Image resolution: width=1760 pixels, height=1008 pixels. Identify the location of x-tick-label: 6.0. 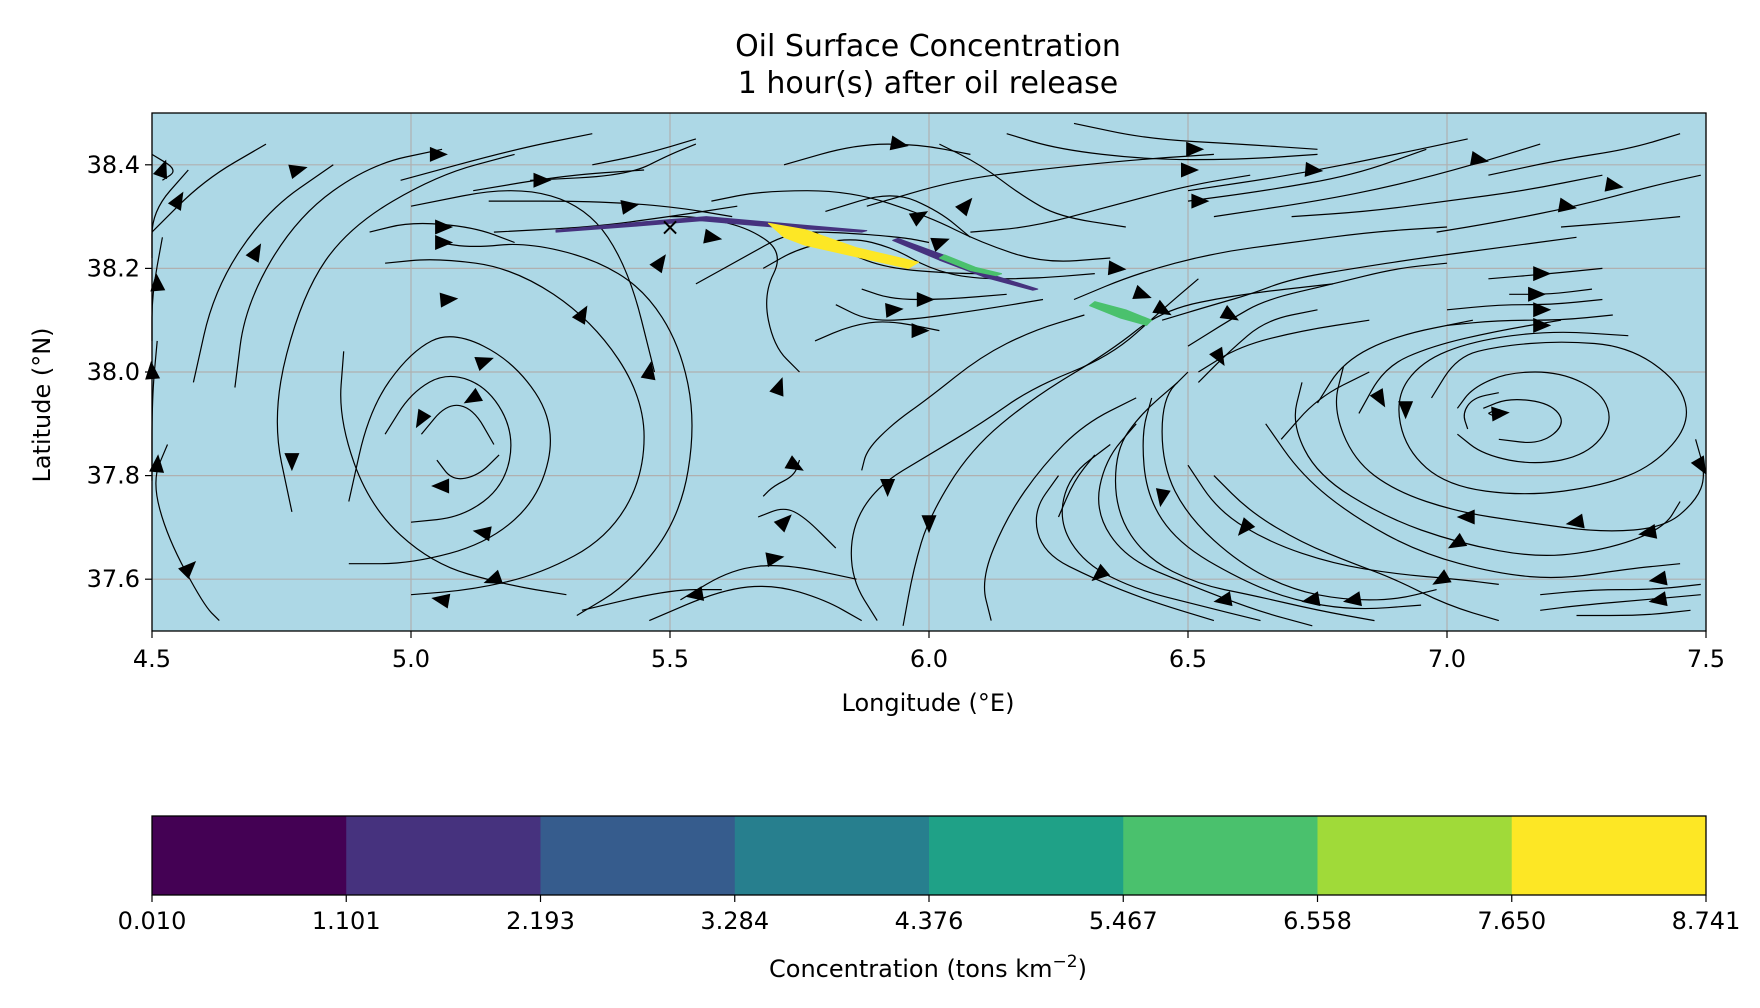
(929, 659).